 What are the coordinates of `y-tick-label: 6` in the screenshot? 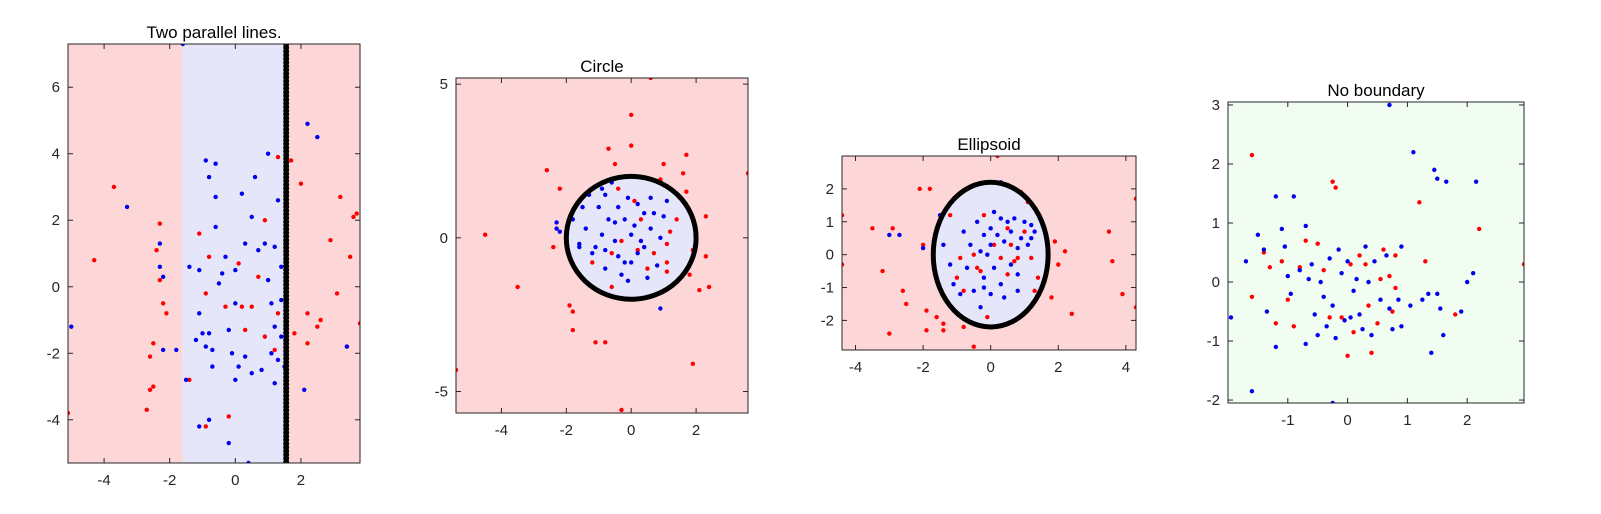 It's located at (56, 87).